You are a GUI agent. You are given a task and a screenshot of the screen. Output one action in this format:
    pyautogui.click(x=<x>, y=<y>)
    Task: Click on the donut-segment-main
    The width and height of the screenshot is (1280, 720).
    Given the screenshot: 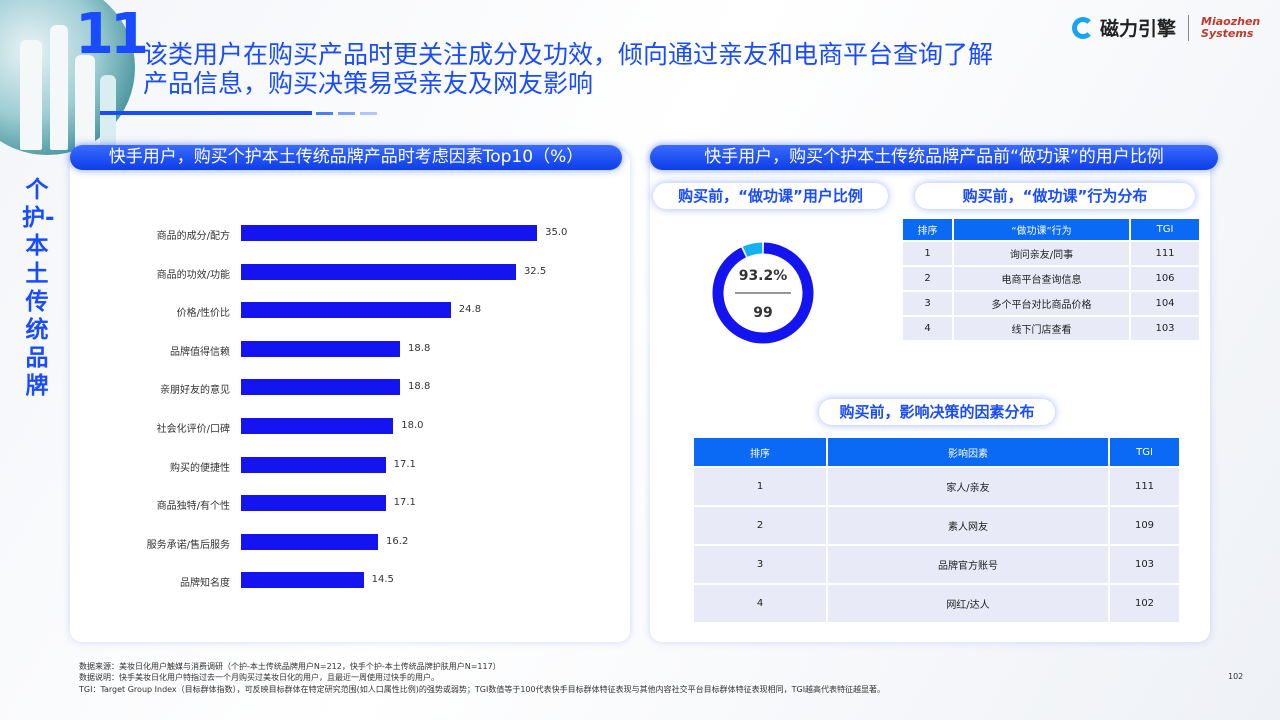 What is the action you would take?
    pyautogui.click(x=763, y=293)
    